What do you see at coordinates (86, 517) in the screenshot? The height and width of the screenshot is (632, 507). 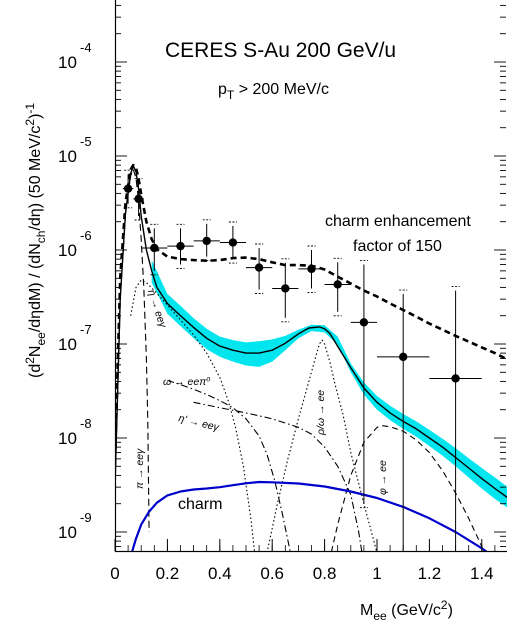 I see `y-tick-exponent: -9` at bounding box center [86, 517].